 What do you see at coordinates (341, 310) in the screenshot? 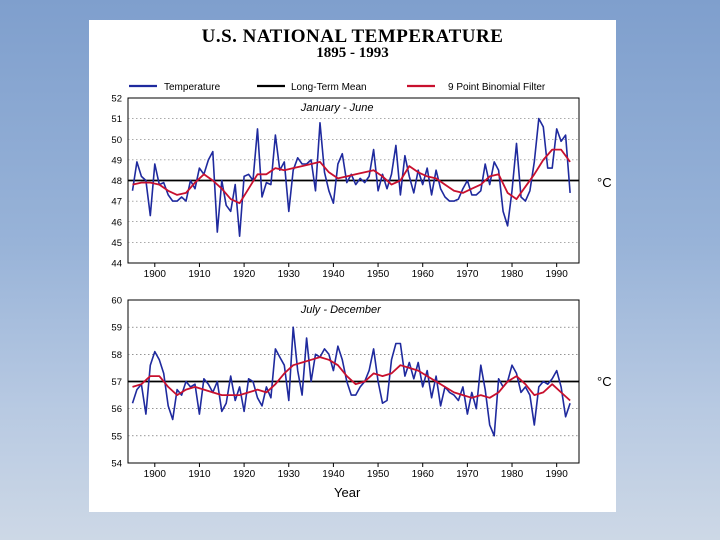
I see `panel-label: July - December` at bounding box center [341, 310].